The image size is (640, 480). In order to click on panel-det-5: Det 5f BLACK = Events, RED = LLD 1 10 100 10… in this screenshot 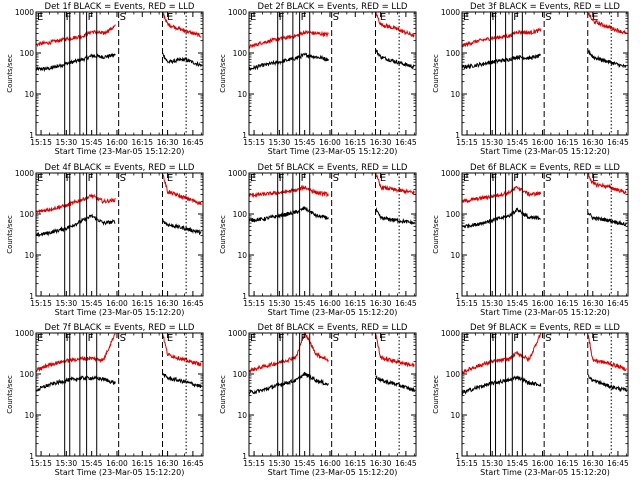, I will do `click(318, 240)`.